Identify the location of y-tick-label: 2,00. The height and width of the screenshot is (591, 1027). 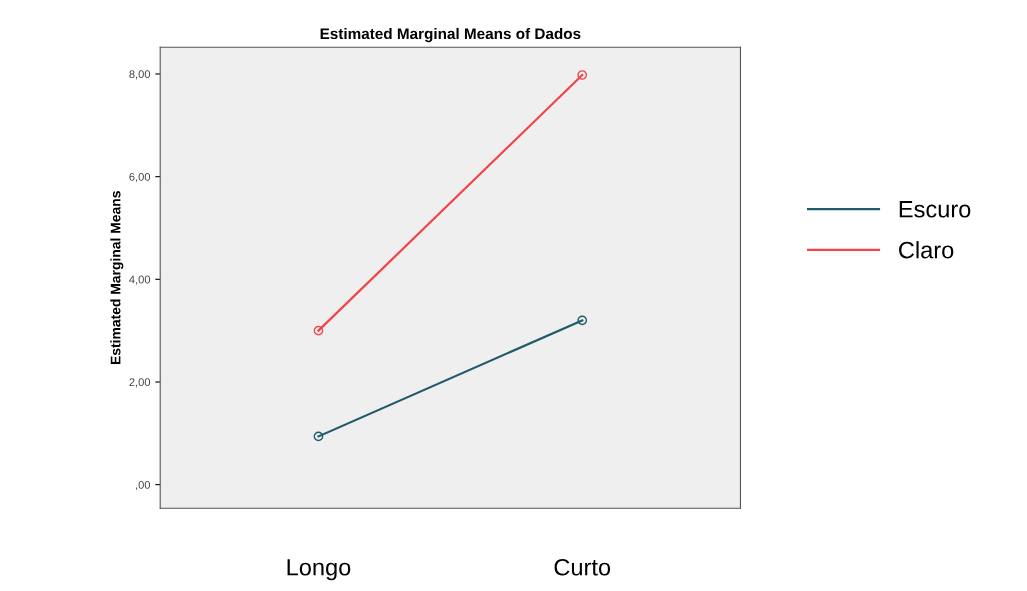
(140, 383).